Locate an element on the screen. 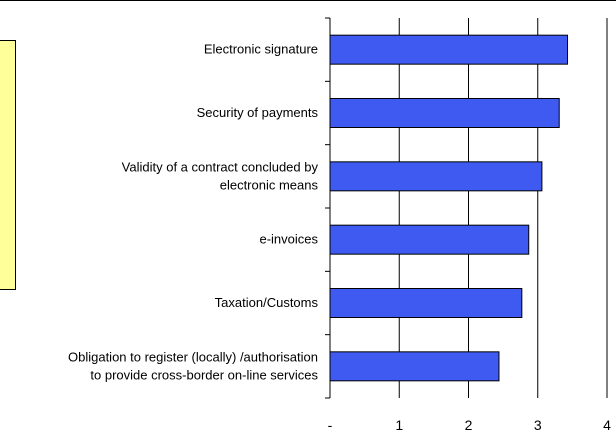 The height and width of the screenshot is (437, 616). x-tick-label: - is located at coordinates (330, 425).